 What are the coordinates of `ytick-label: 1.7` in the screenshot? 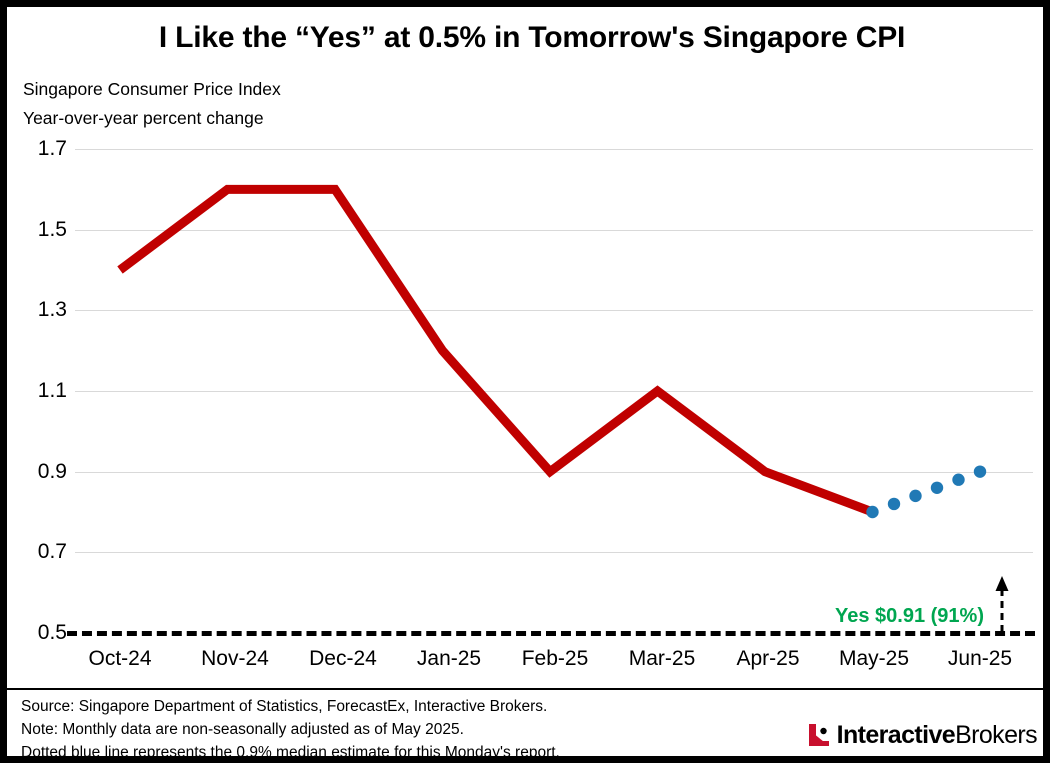 It's located at (52, 148).